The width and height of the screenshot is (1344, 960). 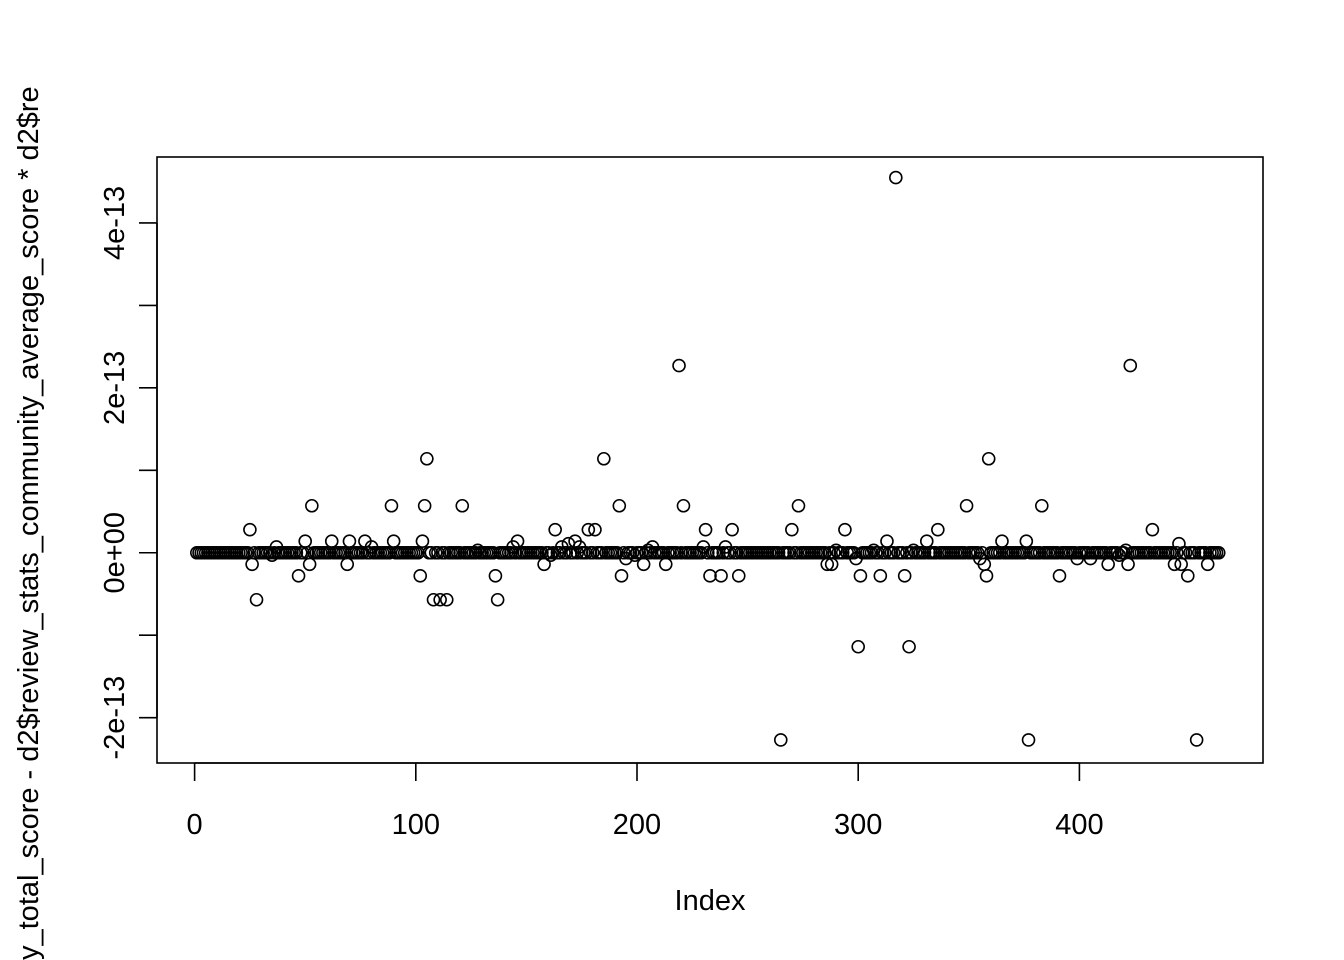 What do you see at coordinates (1079, 825) in the screenshot?
I see `x-tick-label: 400` at bounding box center [1079, 825].